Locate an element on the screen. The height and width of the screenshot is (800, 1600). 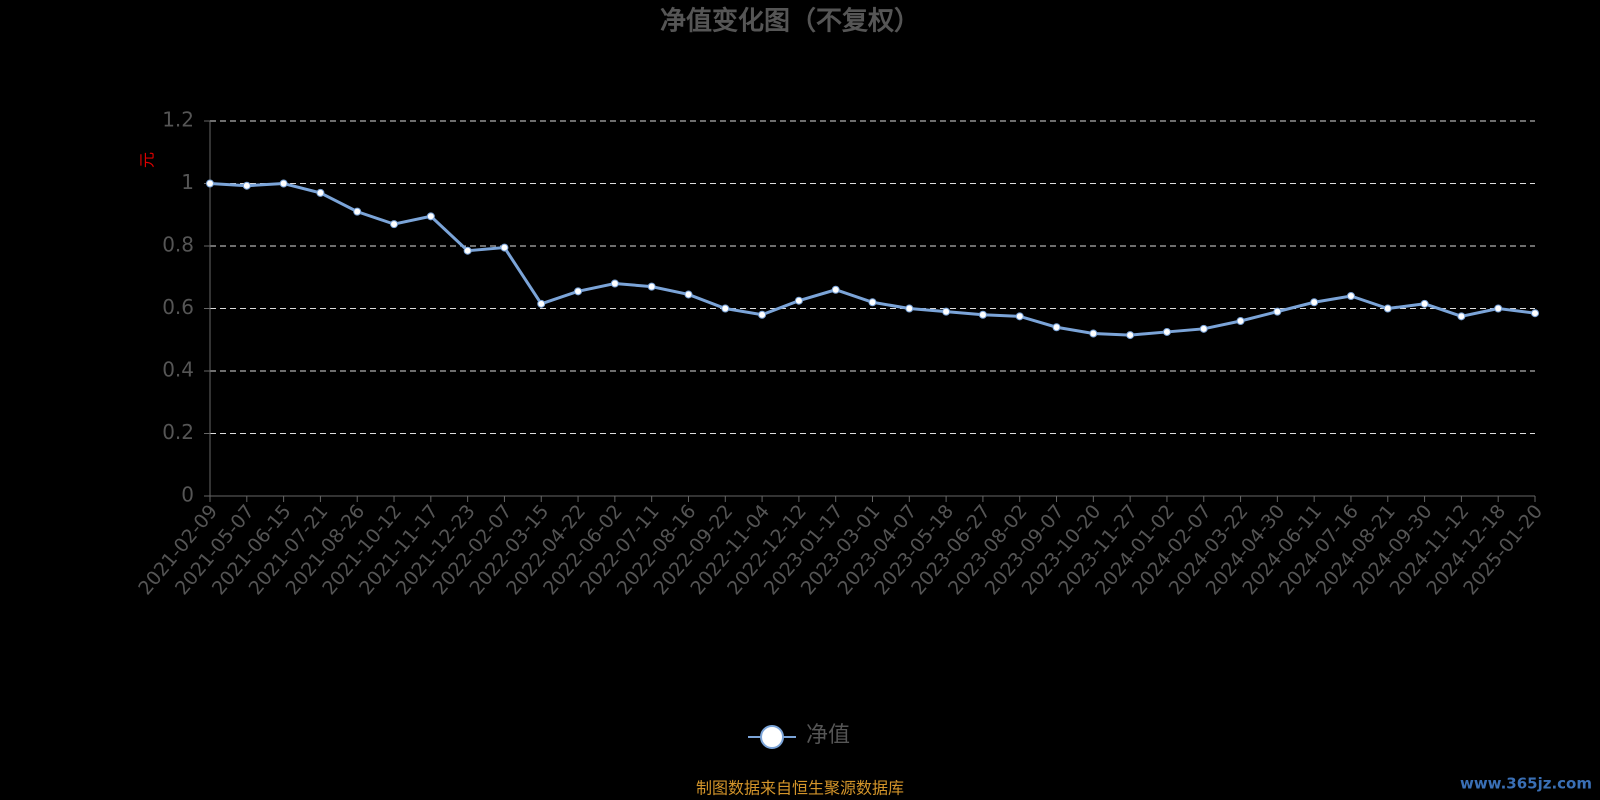
legend-marker is located at coordinates (772, 737).